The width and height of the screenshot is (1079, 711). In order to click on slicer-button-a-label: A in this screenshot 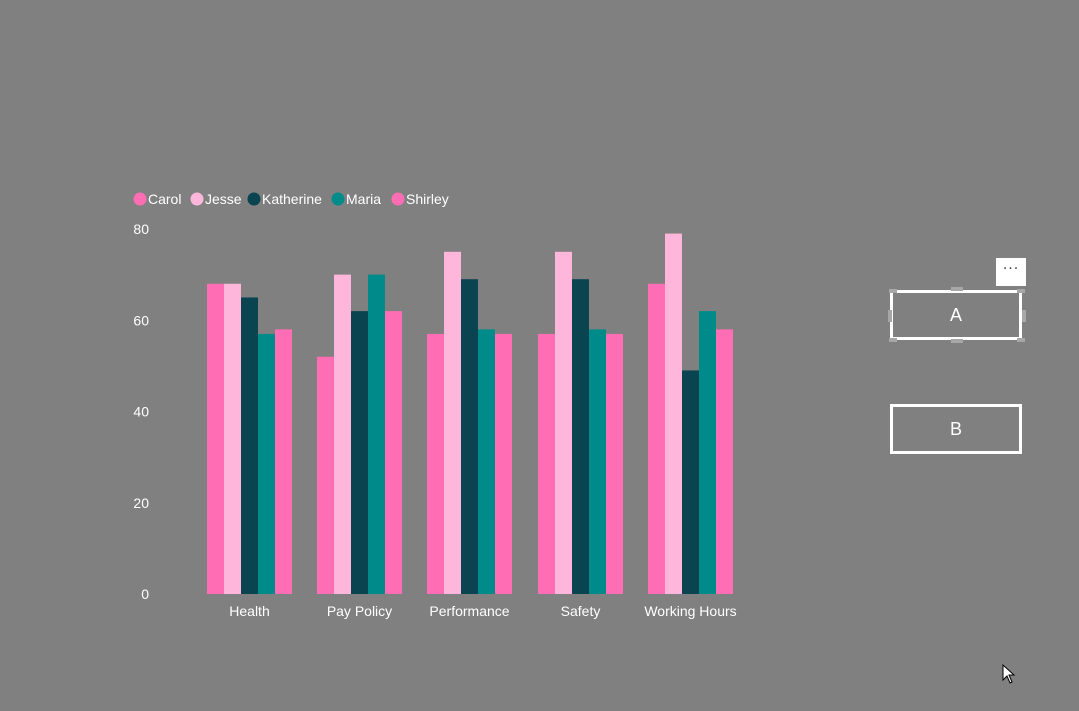, I will do `click(955, 314)`.